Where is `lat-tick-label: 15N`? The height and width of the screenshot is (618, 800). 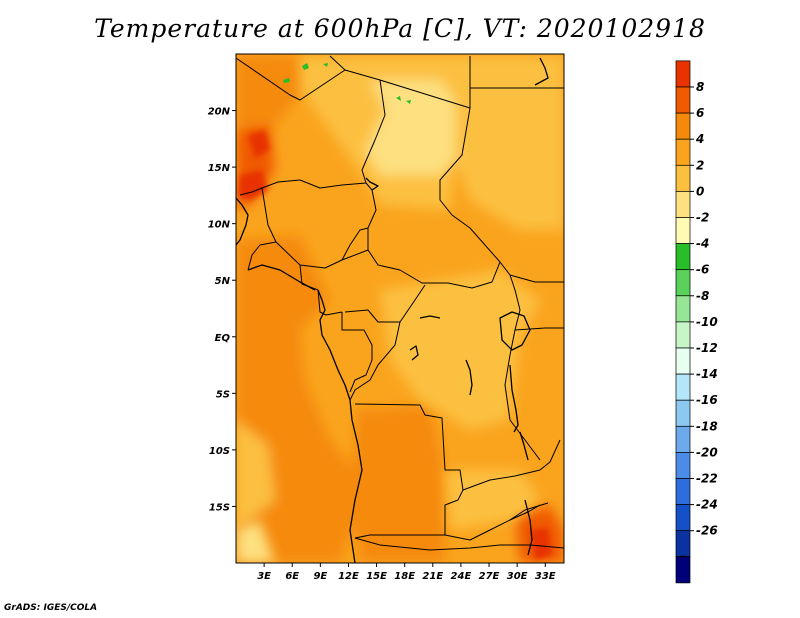 lat-tick-label: 15N is located at coordinates (219, 168).